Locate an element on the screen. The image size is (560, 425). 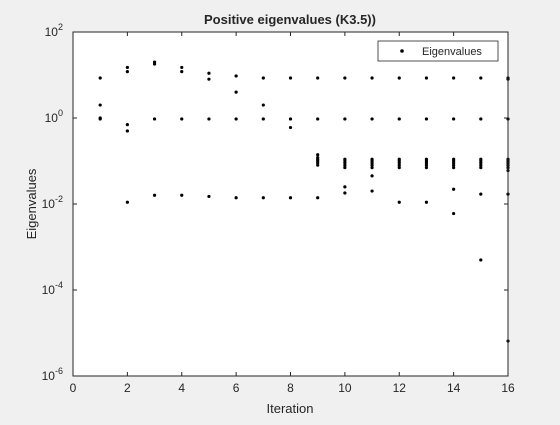
x-tick-label: 4 is located at coordinates (181, 388).